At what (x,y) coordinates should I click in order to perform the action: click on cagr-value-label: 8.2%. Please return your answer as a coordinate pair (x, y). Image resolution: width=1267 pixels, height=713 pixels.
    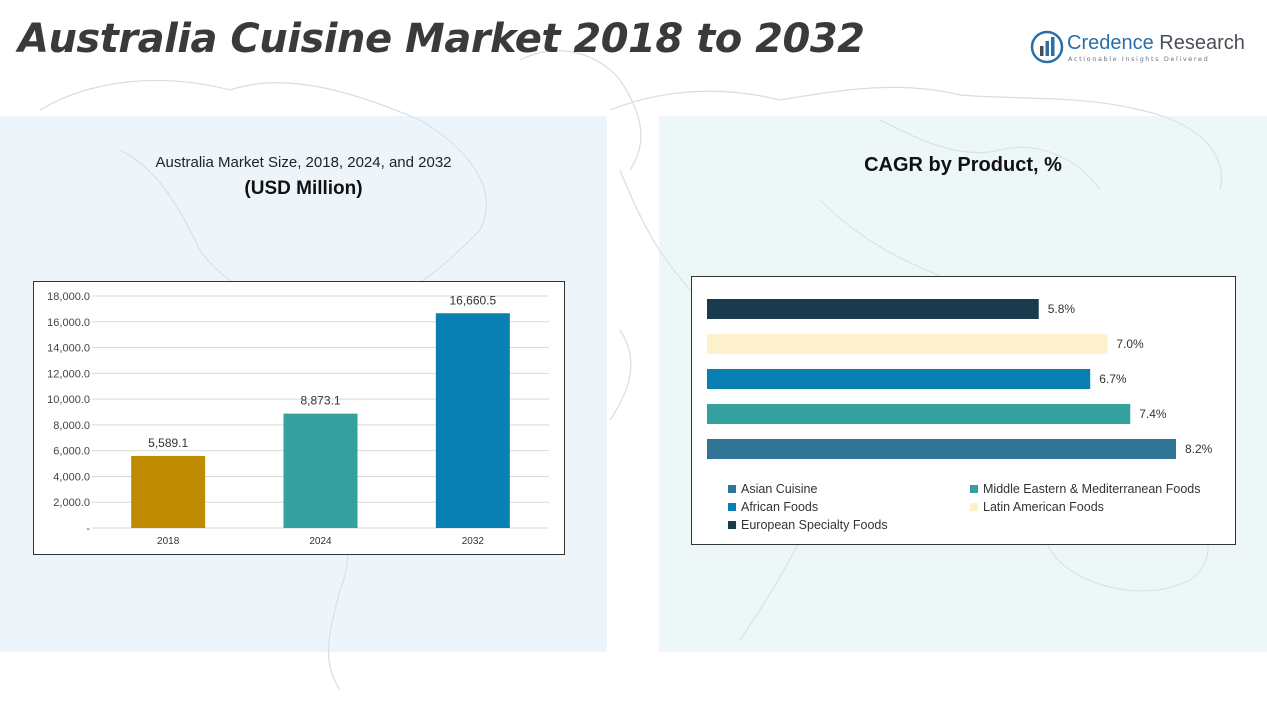
    Looking at the image, I should click on (1199, 449).